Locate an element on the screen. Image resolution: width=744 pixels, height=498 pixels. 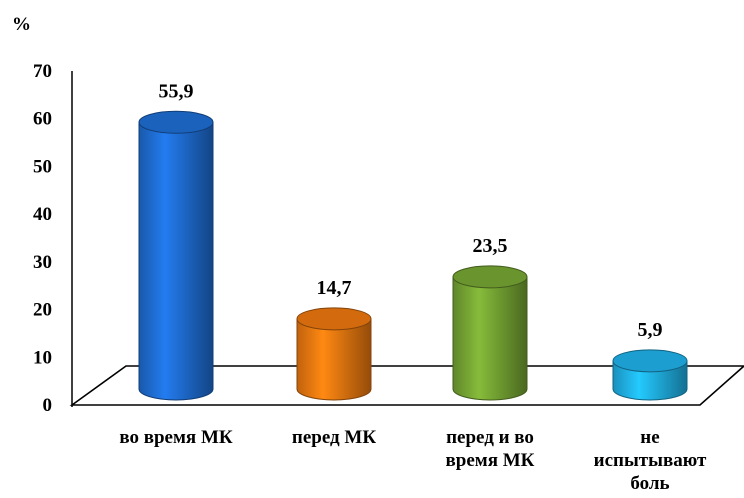
y-tick-labels: 0 10 20 30 40 50 60 70 is located at coordinates (42, 238).